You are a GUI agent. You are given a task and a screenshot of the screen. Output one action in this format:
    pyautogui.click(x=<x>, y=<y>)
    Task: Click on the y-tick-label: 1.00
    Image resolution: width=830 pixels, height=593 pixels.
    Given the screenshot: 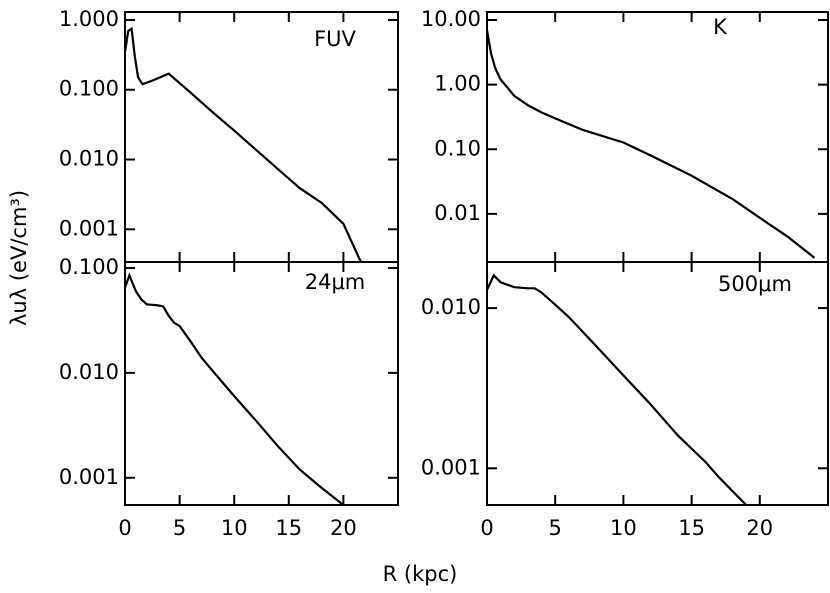 What is the action you would take?
    pyautogui.click(x=457, y=84)
    